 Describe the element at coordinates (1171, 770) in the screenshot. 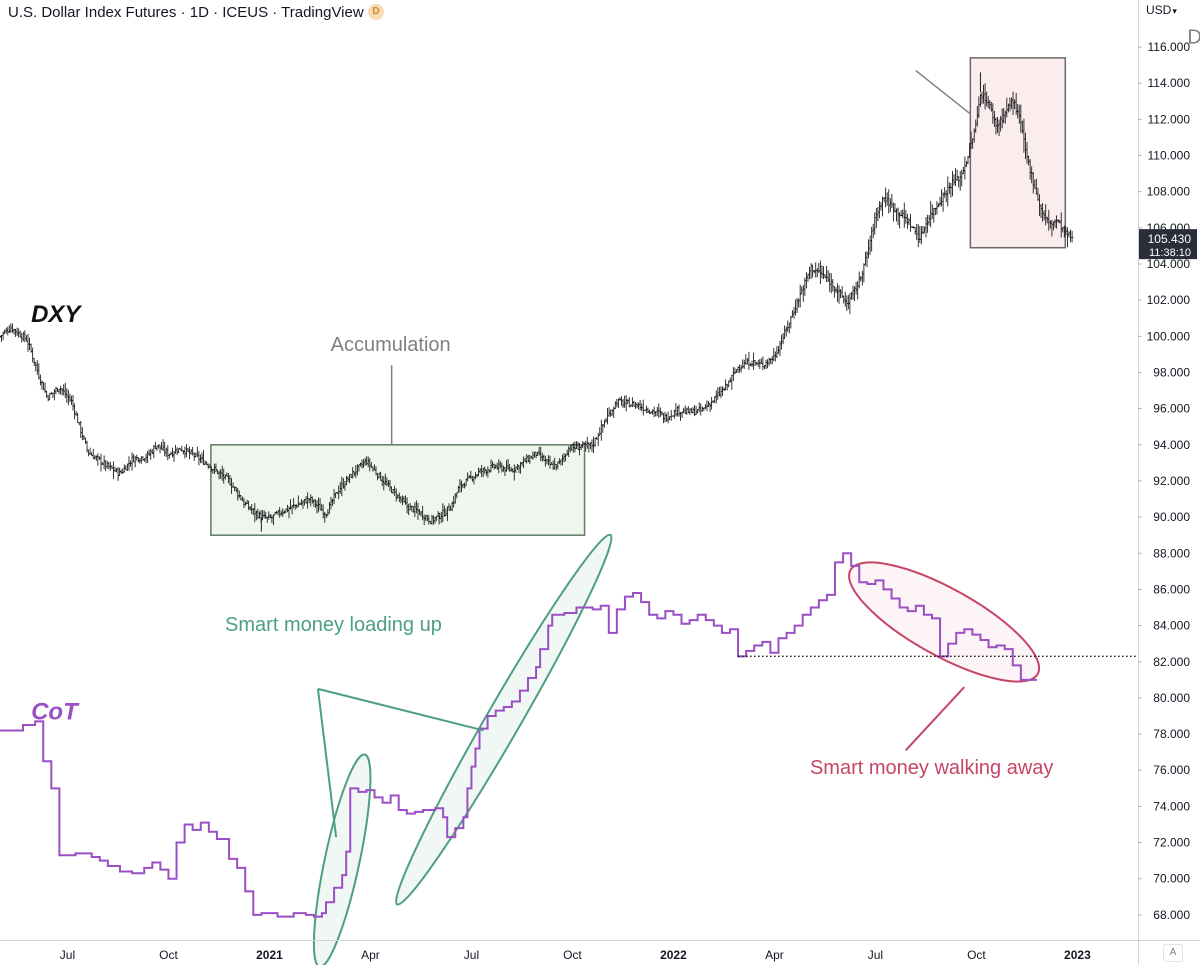

I see `price-tick-label: 76.000` at that location.